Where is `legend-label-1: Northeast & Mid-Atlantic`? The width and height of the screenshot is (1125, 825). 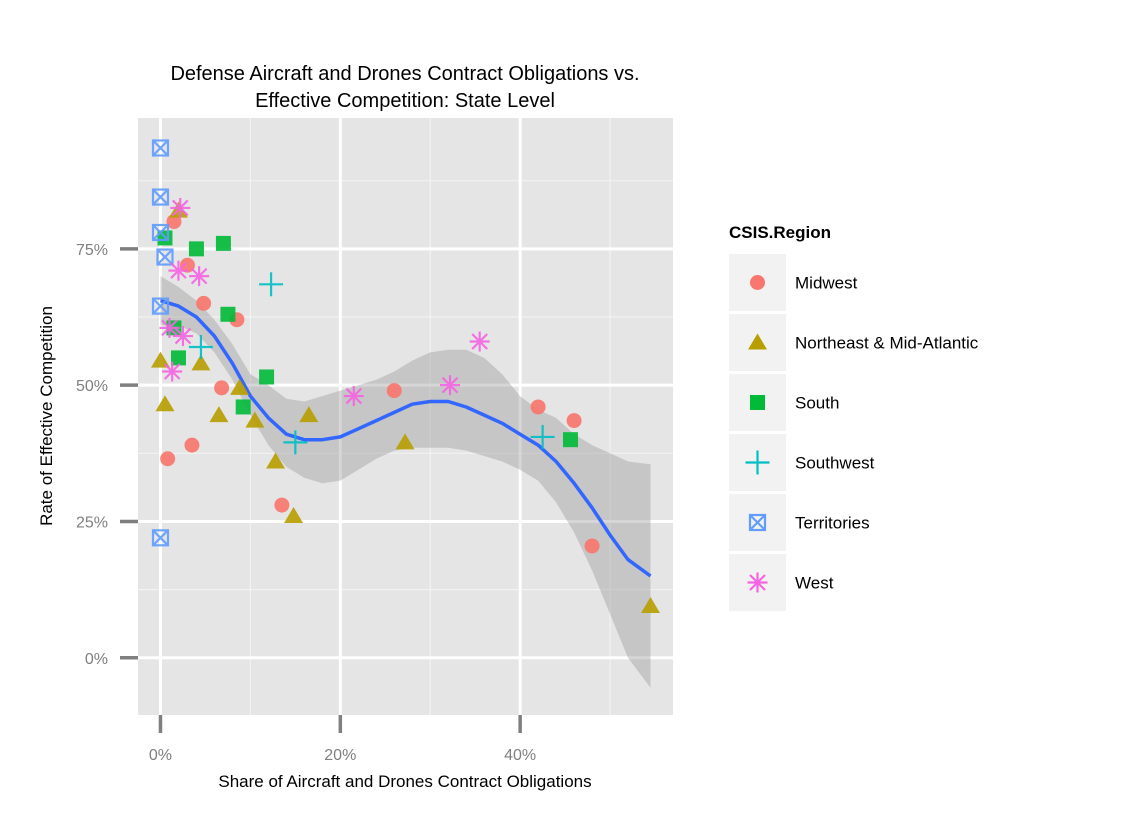
legend-label-1: Northeast & Mid-Atlantic is located at coordinates (887, 343).